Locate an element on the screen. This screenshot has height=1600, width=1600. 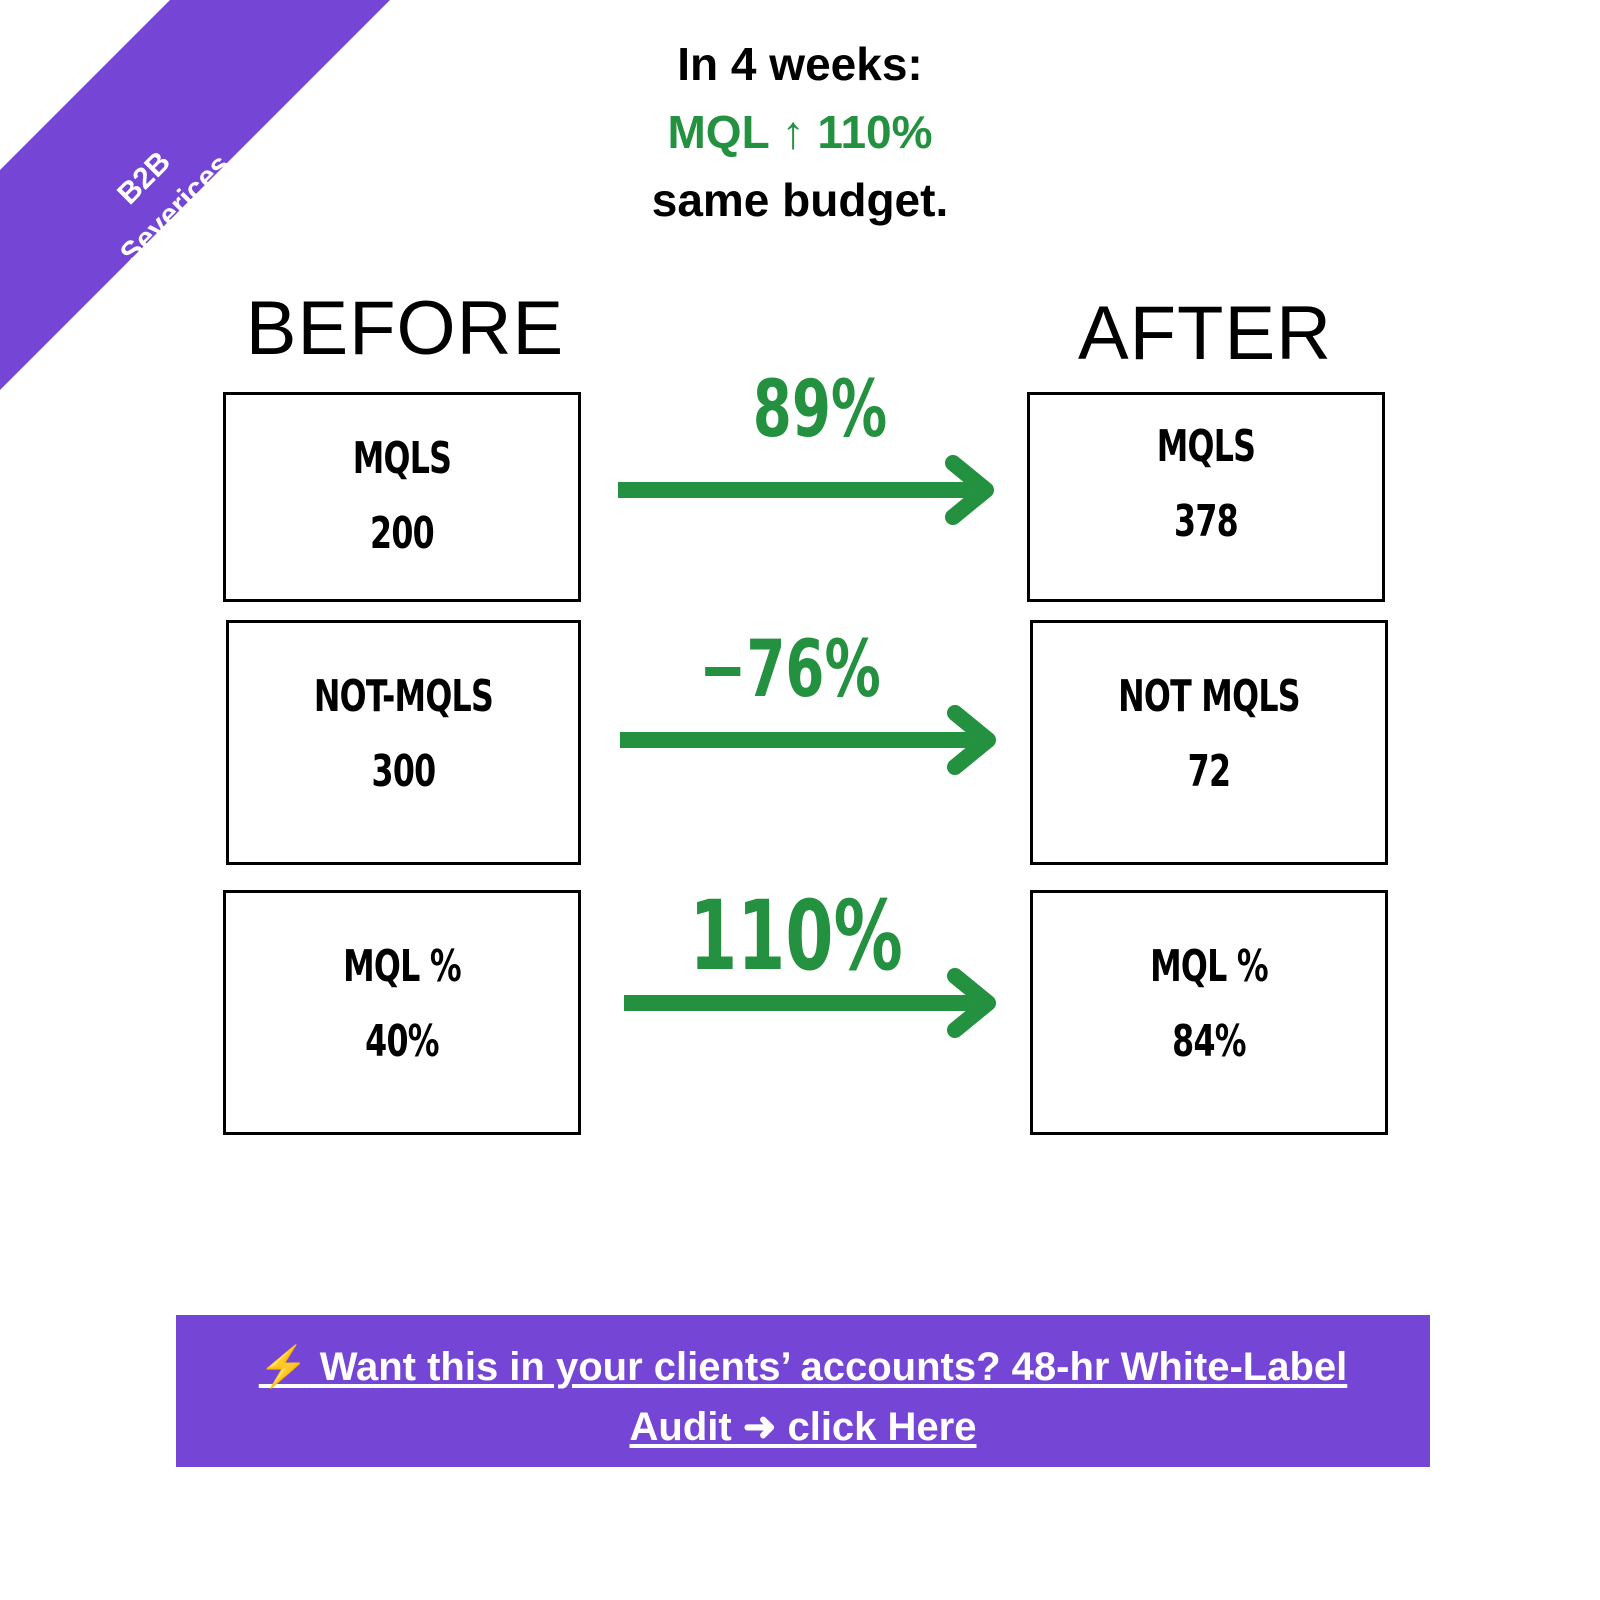
headline-result: MQL ↑ 110% is located at coordinates (800, 132).